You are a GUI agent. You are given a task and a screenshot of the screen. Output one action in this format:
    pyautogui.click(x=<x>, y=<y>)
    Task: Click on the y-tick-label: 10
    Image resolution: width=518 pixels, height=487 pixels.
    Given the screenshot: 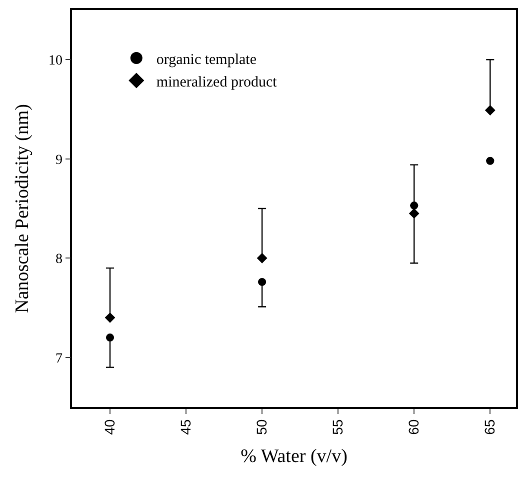 What is the action you would take?
    pyautogui.click(x=55, y=61)
    